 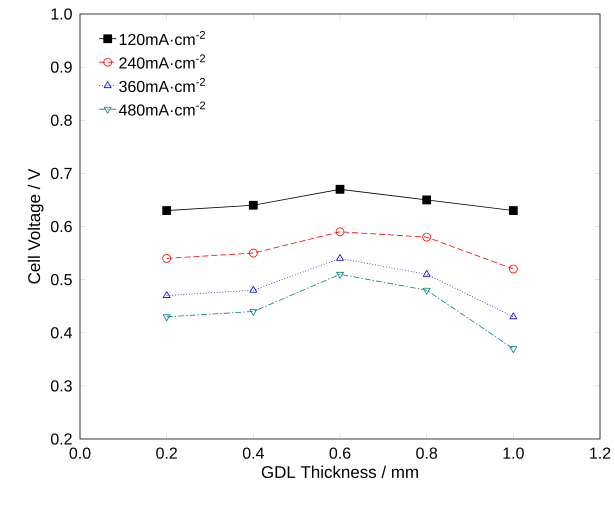 What do you see at coordinates (61, 386) in the screenshot?
I see `y-tick-label: 0.3` at bounding box center [61, 386].